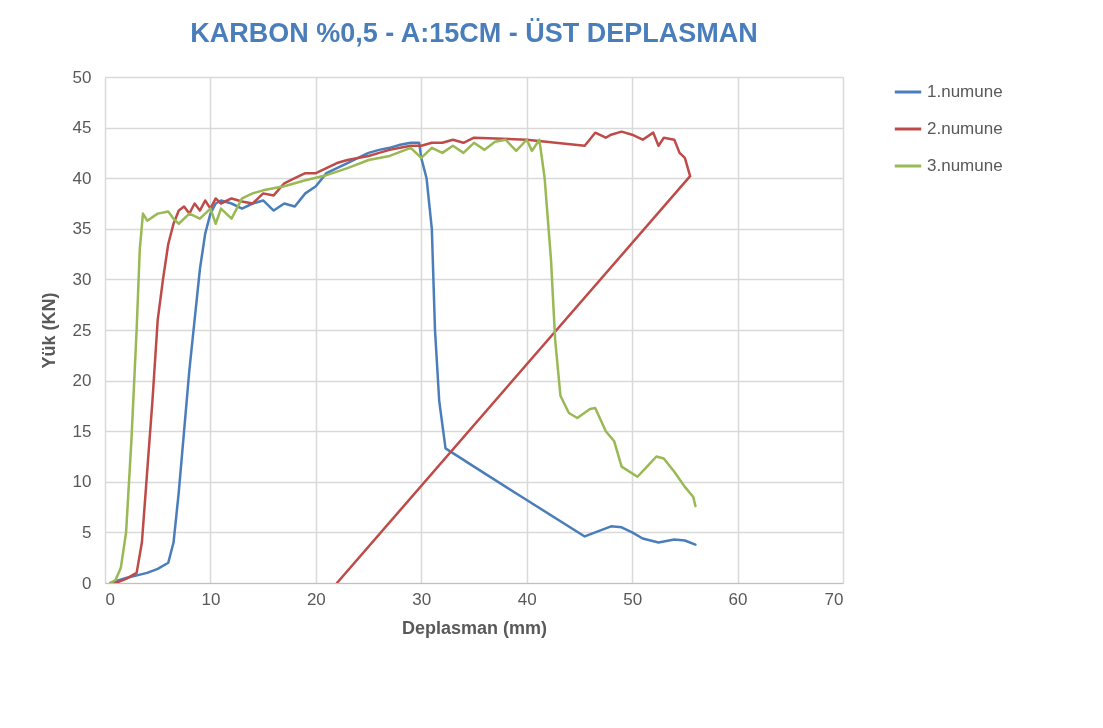  Describe the element at coordinates (834, 599) in the screenshot. I see `x-tick-label: 70` at that location.